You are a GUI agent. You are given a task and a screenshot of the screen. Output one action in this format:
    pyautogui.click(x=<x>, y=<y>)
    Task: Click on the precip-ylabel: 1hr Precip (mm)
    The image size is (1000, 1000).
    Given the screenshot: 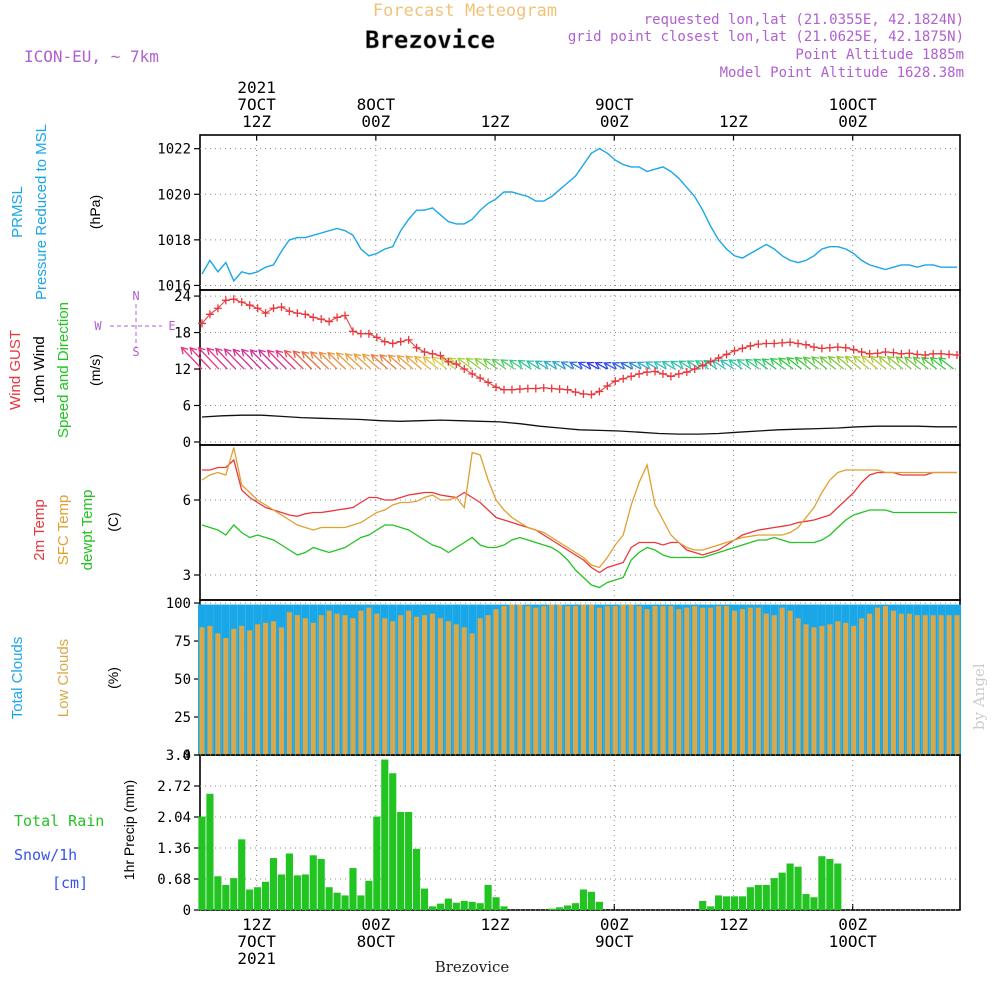 What is the action you would take?
    pyautogui.click(x=129, y=830)
    